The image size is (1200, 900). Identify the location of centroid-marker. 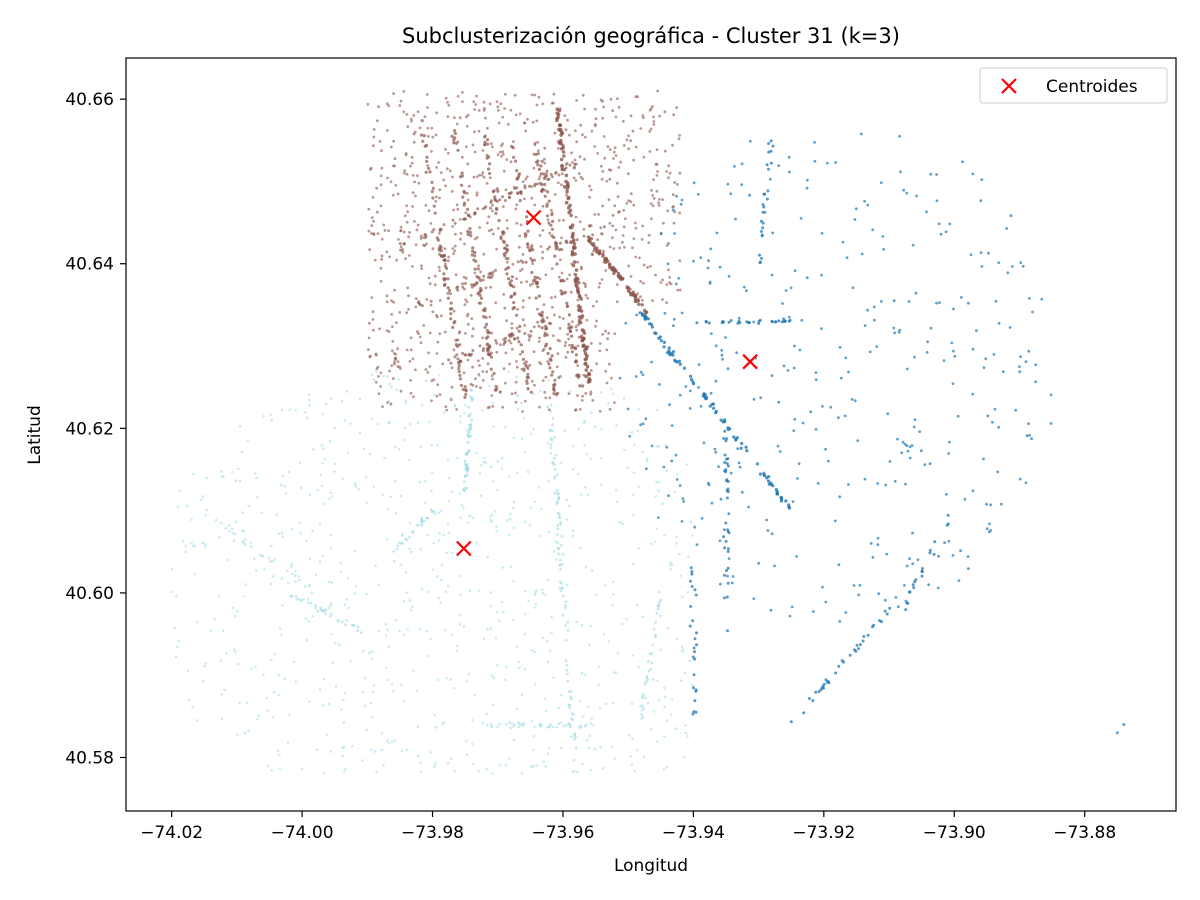
(750, 361).